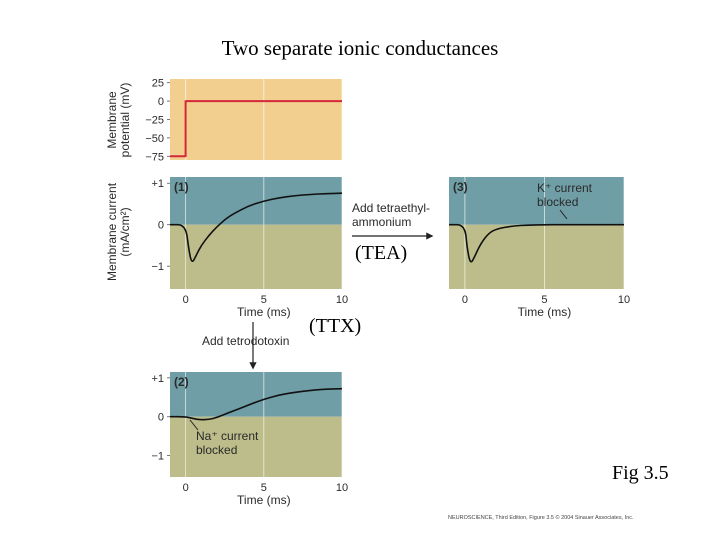 This screenshot has height=540, width=720. What do you see at coordinates (465, 300) in the screenshot?
I see `panel-3-xtick-label-0: 0` at bounding box center [465, 300].